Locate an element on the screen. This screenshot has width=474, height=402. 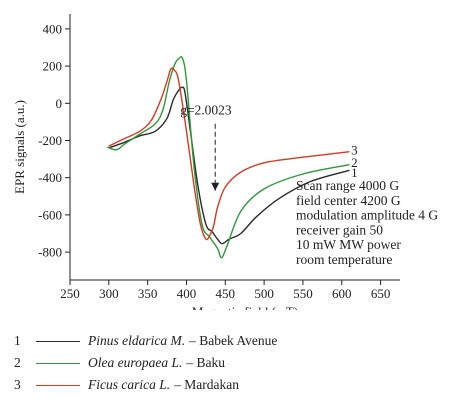
x-tick-label: 250 is located at coordinates (70, 293).